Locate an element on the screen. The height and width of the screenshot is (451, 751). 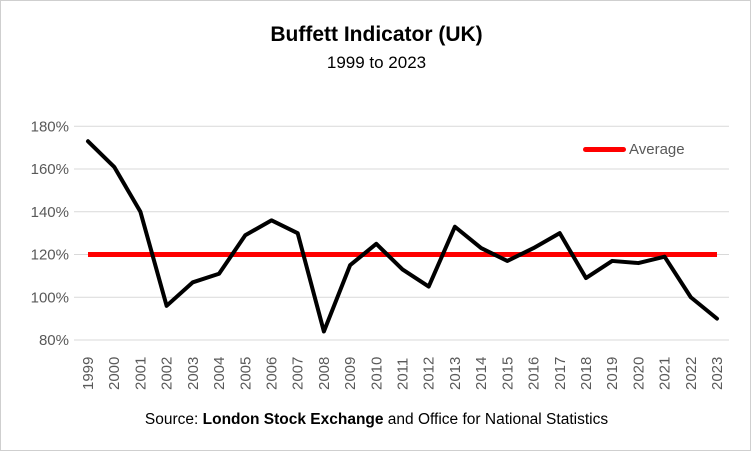
x-axis-tick-label: 2003 is located at coordinates (193, 373).